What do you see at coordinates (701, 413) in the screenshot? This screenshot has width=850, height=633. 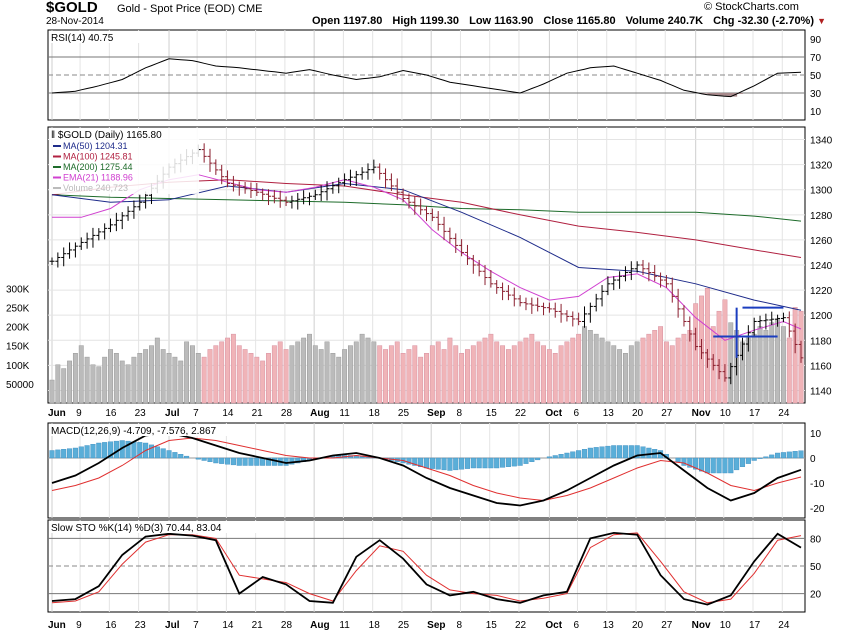 I see `x-axis-label-mid: Nov` at bounding box center [701, 413].